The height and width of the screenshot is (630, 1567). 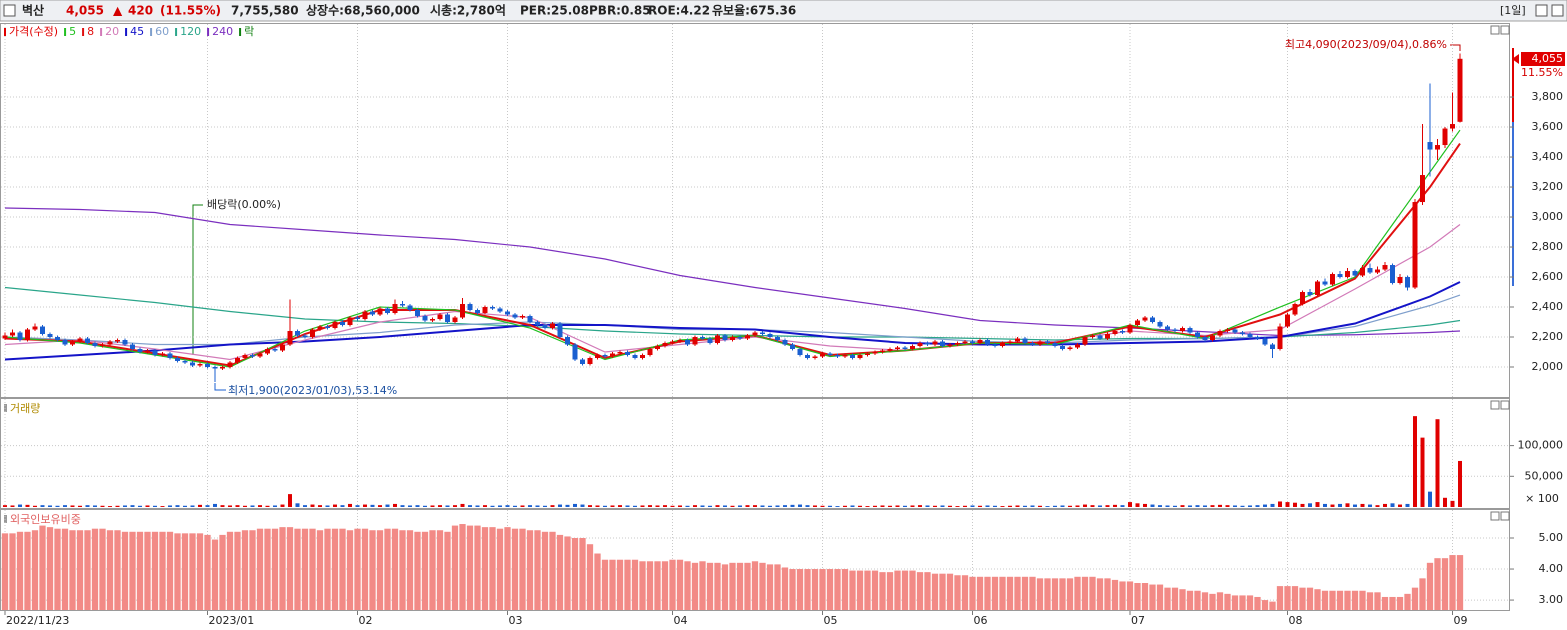 What do you see at coordinates (1557, 10) in the screenshot?
I see `close-button` at bounding box center [1557, 10].